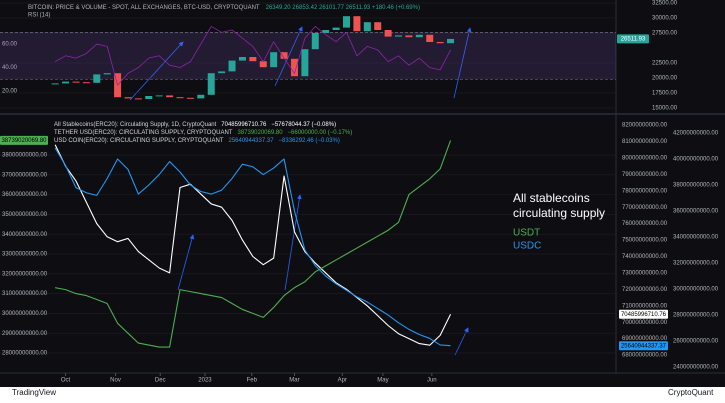 This screenshot has width=725, height=403. I want to click on y-tick-label: 29000000000.00, so click(25, 334).